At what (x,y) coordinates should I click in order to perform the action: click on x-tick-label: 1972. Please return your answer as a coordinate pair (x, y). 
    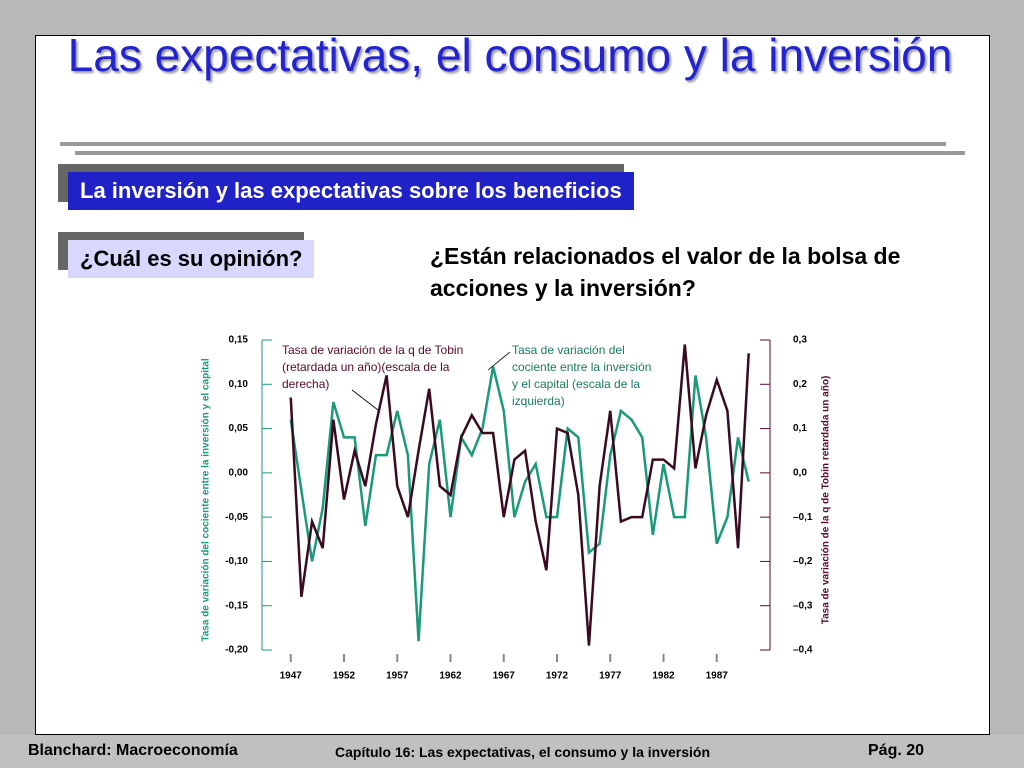
    Looking at the image, I should click on (557, 676).